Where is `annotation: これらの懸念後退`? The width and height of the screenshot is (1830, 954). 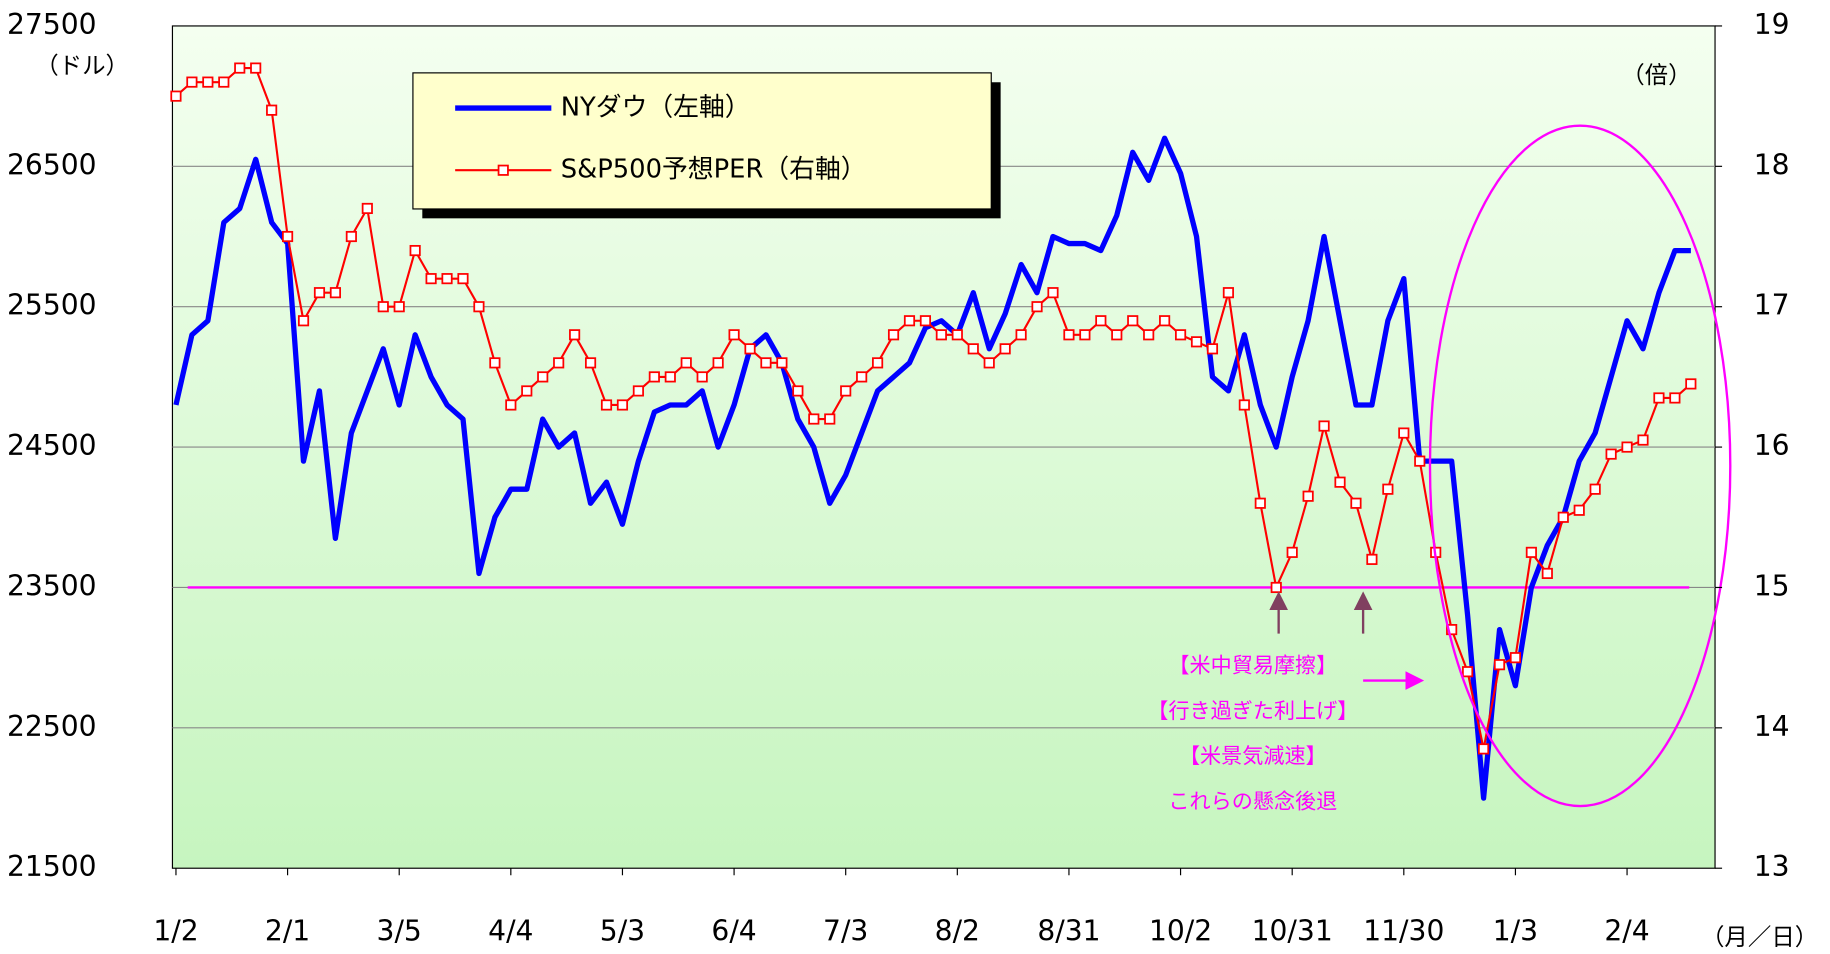
annotation: これらの懸念後退 is located at coordinates (1252, 801).